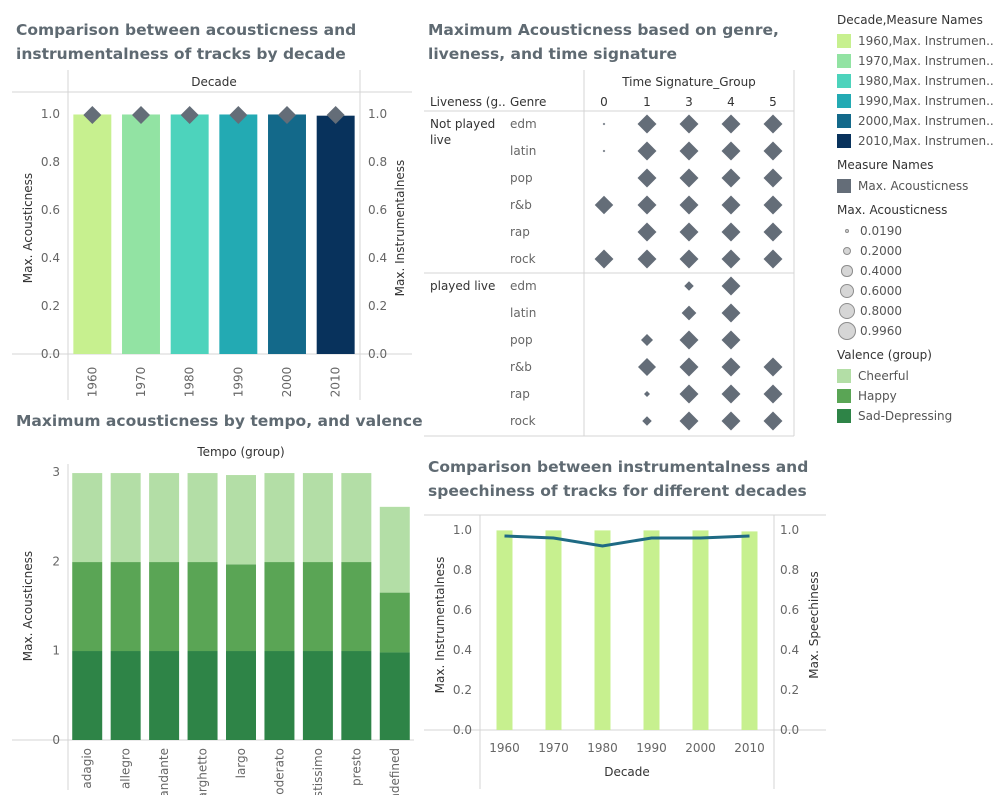 Image resolution: width=1000 pixels, height=800 pixels. I want to click on decade-legend-item: 1980,Max. Instrumen.., so click(917, 81).